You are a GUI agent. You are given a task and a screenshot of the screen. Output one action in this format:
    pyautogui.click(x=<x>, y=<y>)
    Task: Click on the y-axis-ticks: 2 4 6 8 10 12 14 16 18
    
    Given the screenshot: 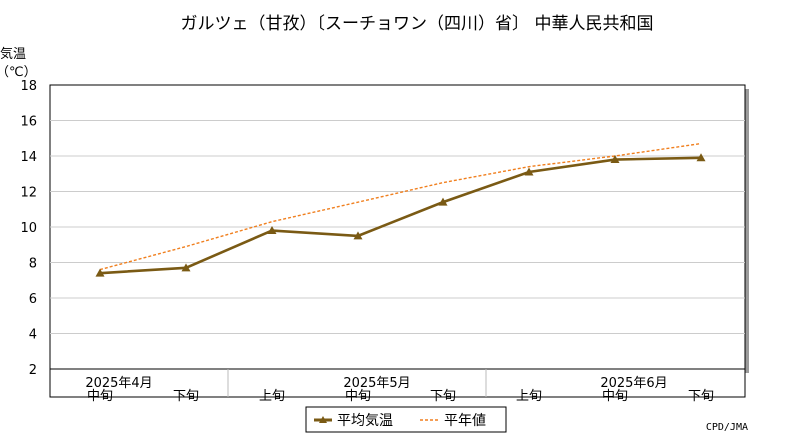 What is the action you would take?
    pyautogui.click(x=28, y=228)
    